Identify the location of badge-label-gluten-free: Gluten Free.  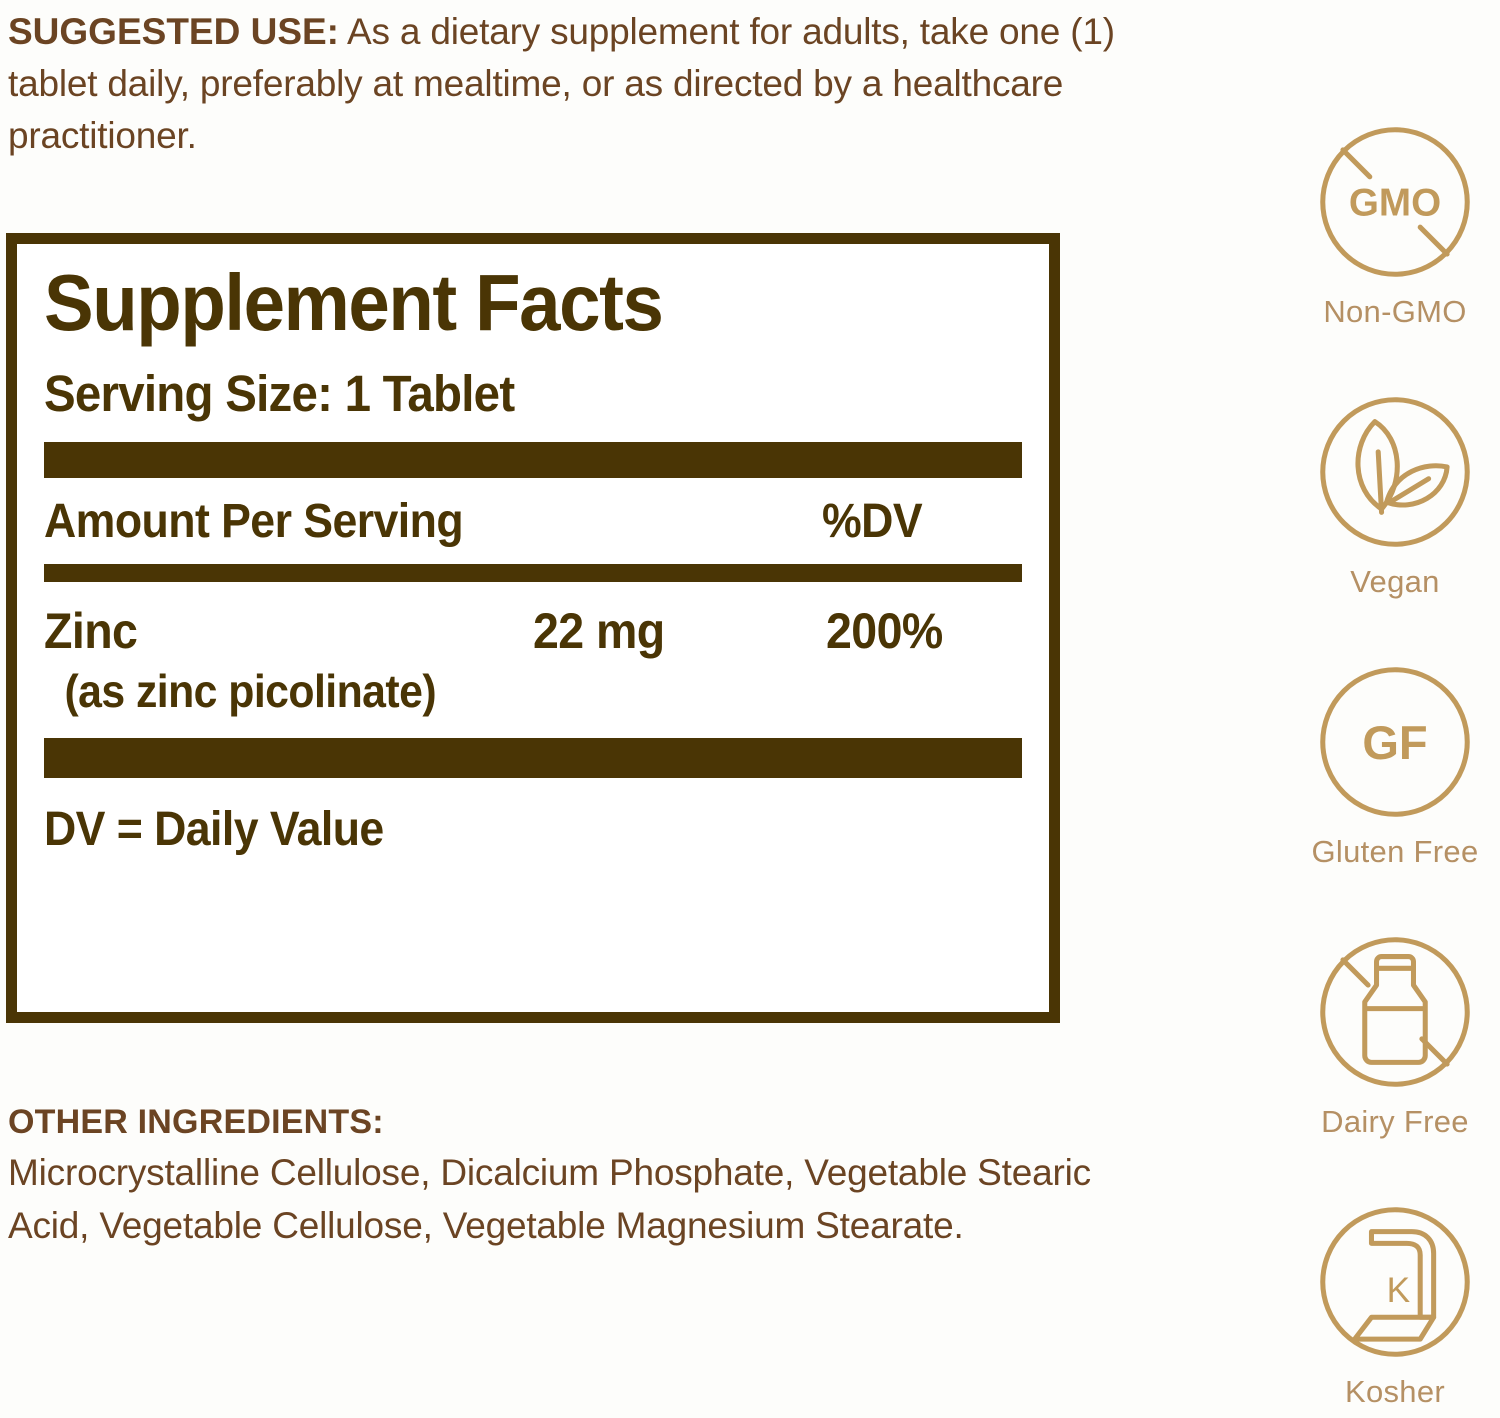
(1395, 851).